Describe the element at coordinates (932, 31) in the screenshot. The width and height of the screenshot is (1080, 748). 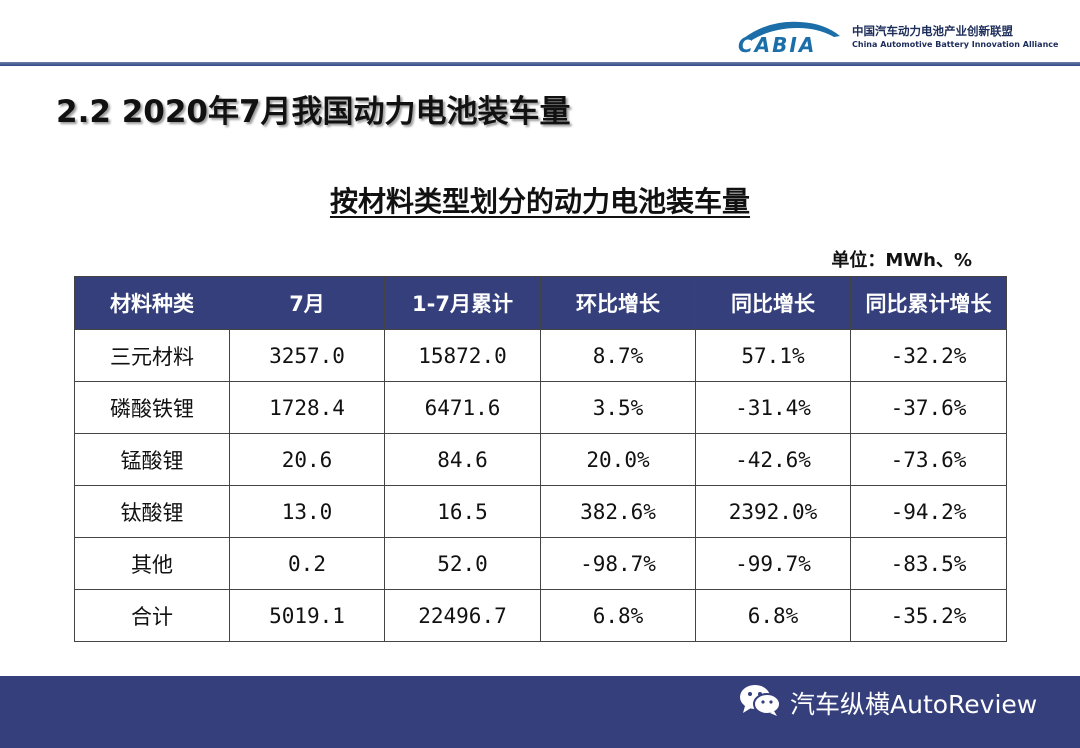
I see `org-name-cn: 中国汽车动力电池产业创新联盟` at that location.